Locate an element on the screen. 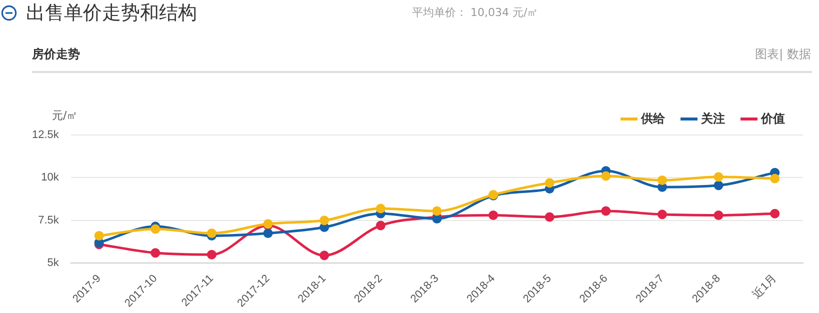 The image size is (819, 313). legend-label: 关注 is located at coordinates (712, 118).